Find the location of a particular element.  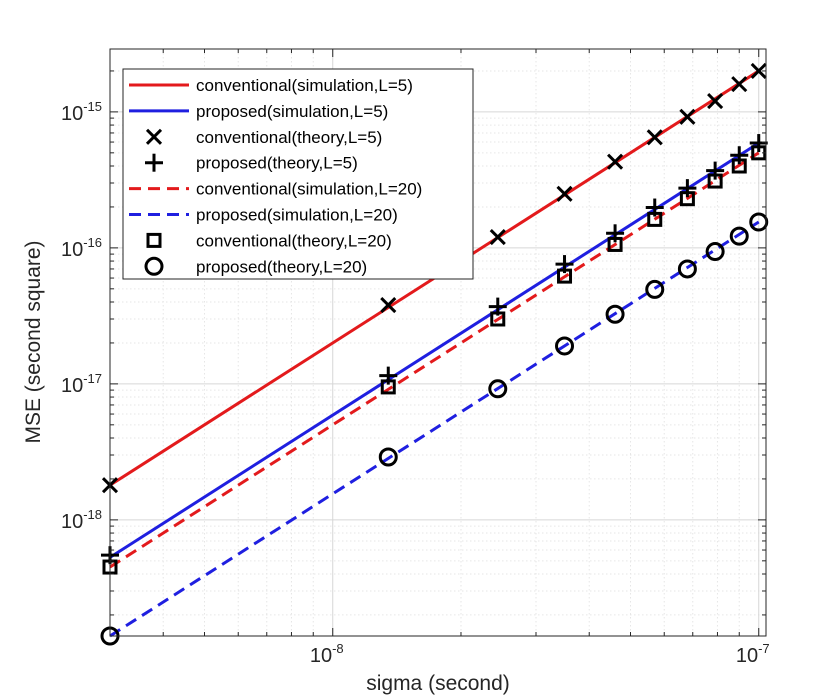

x-tick-labels: 10⁻⁸ 10⁻⁷ is located at coordinates (540, 654).